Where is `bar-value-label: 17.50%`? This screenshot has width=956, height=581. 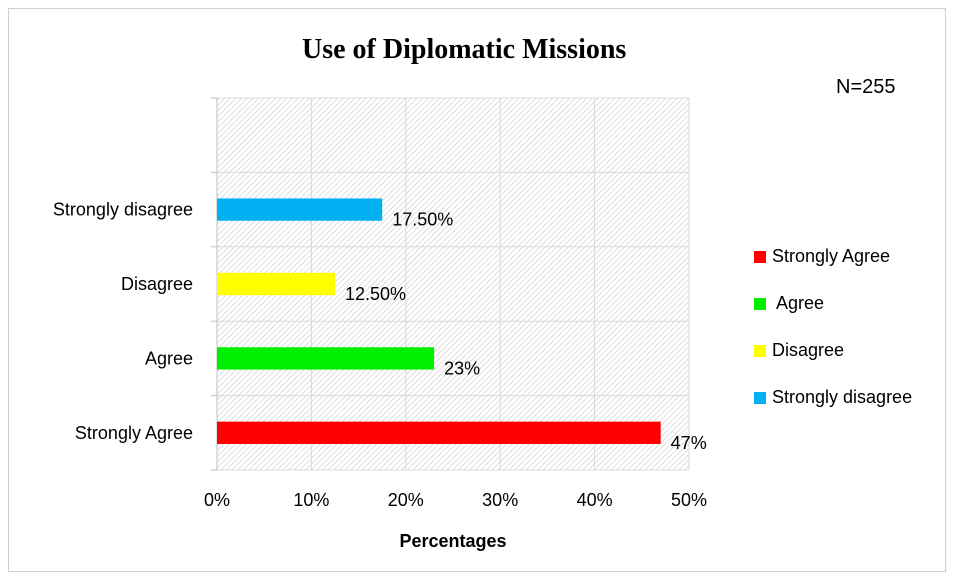 bar-value-label: 17.50% is located at coordinates (422, 220).